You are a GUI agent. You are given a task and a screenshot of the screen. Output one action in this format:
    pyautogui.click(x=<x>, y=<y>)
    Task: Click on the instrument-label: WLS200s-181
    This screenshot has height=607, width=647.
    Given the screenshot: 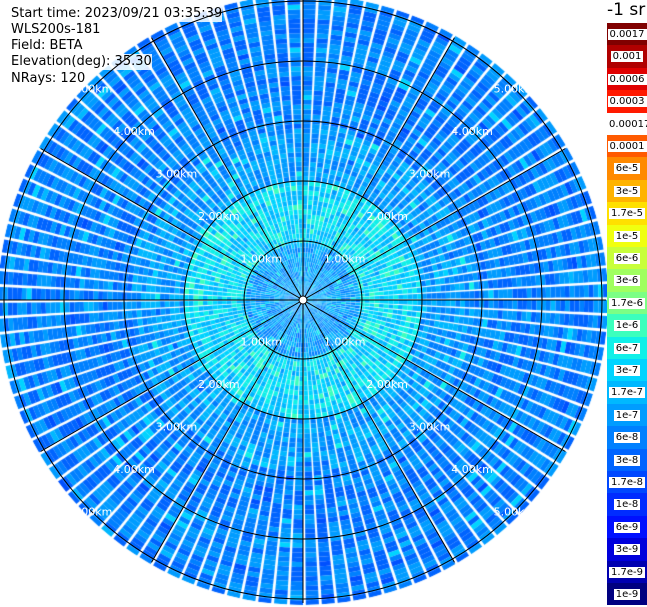 What is the action you would take?
    pyautogui.click(x=56, y=30)
    